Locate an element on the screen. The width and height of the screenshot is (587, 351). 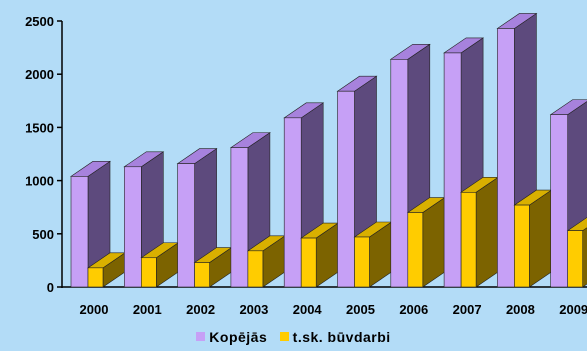
x-tick-label: 2007 is located at coordinates (467, 309).